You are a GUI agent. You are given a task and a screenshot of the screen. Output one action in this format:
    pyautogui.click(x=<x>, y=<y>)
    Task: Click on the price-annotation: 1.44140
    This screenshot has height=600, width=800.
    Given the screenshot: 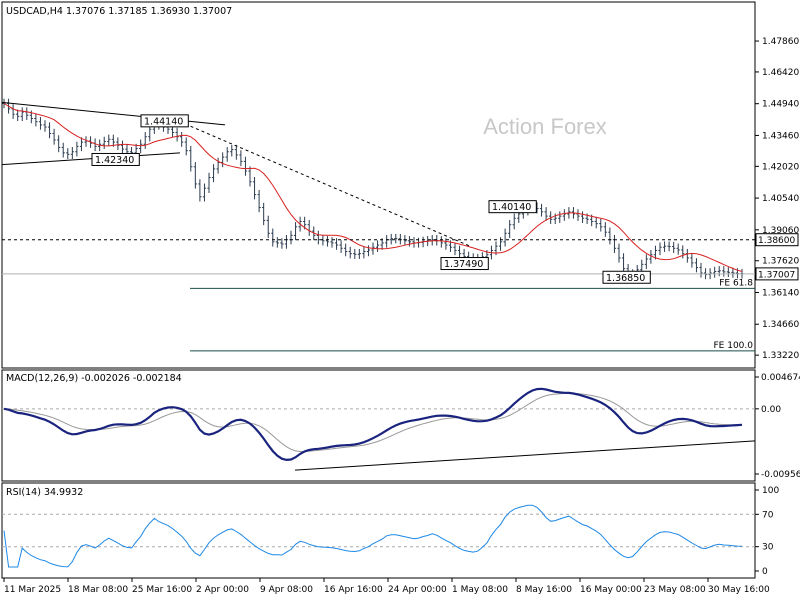 What is the action you would take?
    pyautogui.click(x=164, y=121)
    